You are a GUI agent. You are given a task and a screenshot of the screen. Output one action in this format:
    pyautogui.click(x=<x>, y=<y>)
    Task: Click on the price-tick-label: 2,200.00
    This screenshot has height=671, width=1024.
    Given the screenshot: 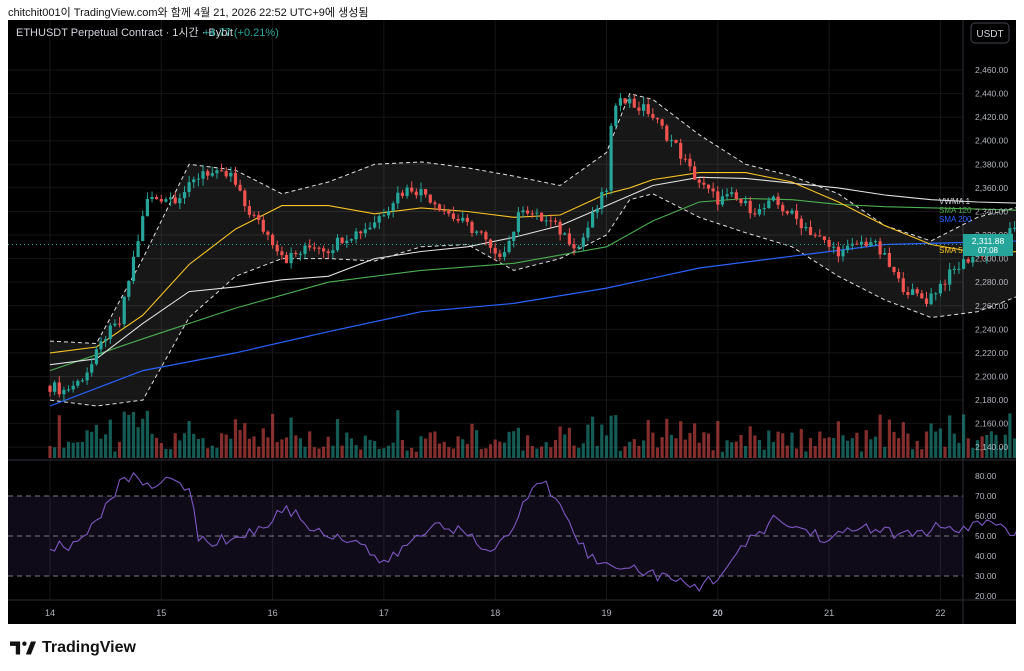 What is the action you would take?
    pyautogui.click(x=991, y=376)
    